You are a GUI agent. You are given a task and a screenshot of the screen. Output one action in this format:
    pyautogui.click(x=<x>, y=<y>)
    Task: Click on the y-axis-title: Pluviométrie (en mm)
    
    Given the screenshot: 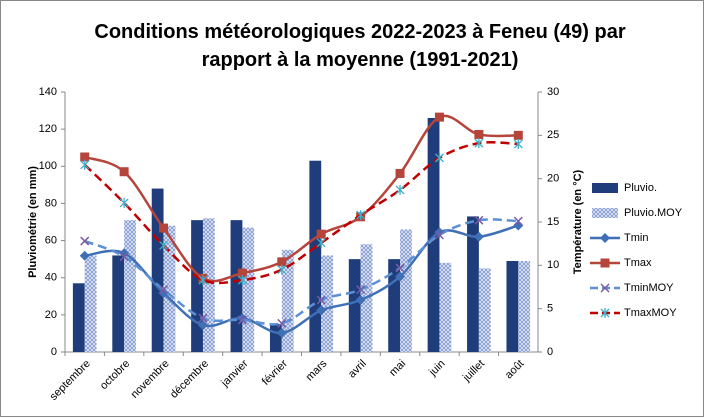 What is the action you would take?
    pyautogui.click(x=33, y=222)
    